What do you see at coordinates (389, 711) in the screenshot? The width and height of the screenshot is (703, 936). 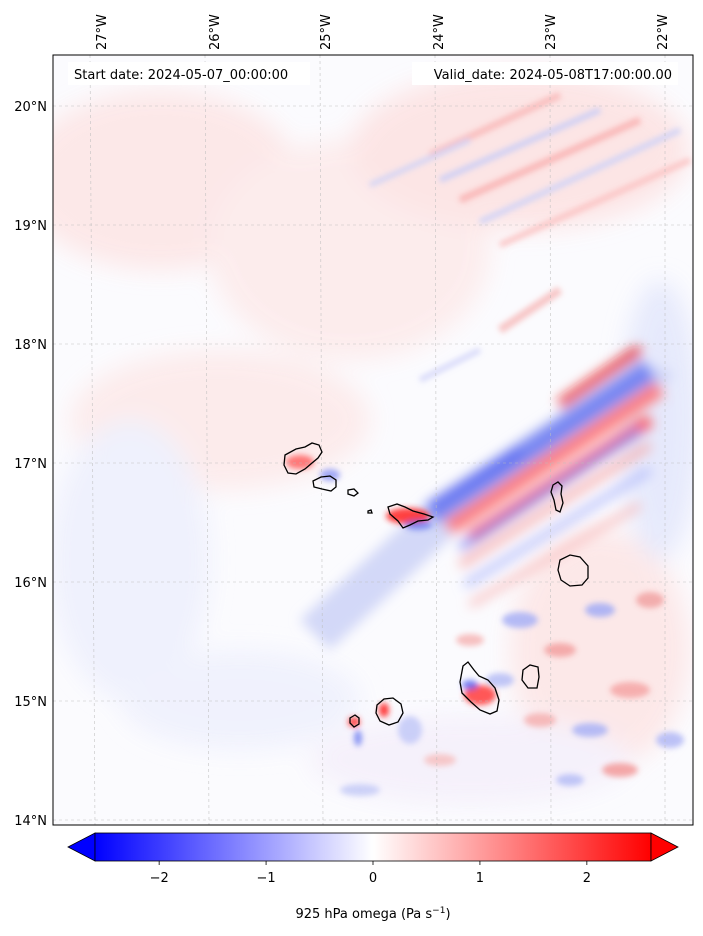 I see `island-fogo-coast` at bounding box center [389, 711].